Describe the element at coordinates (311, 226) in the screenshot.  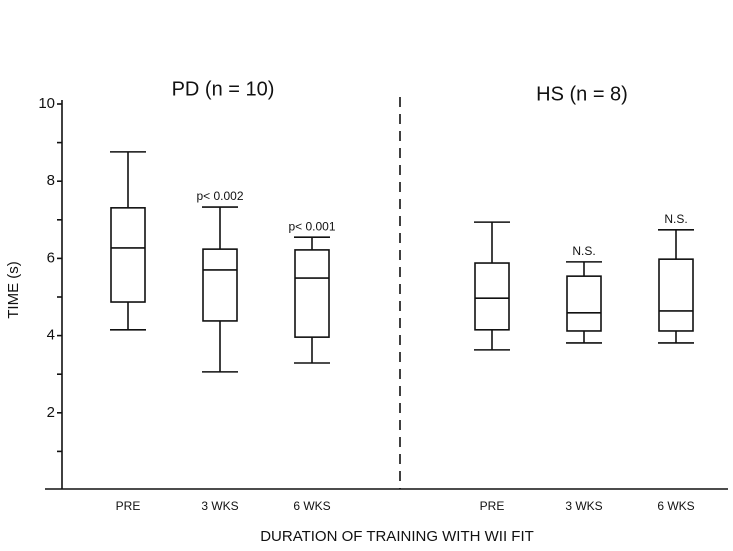
I see `annotation: p< 0.001` at that location.